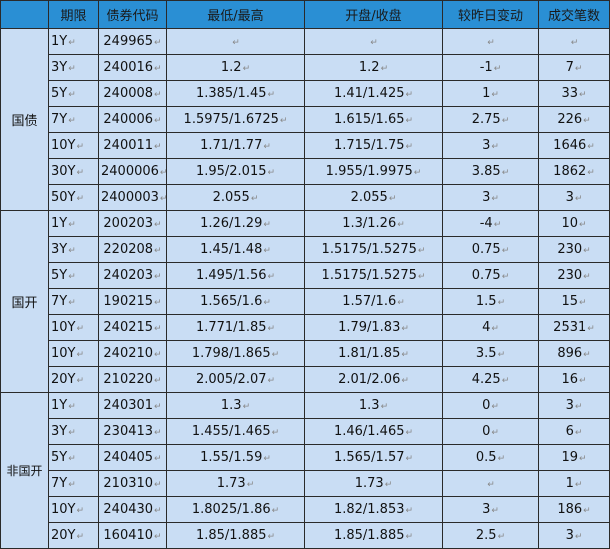 The image size is (610, 549). Describe the element at coordinates (490, 483) in the screenshot. I see `cell-change: ↵` at that location.